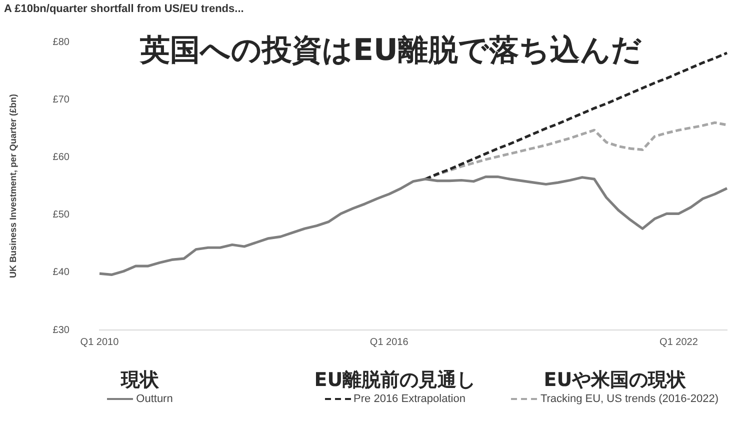 The width and height of the screenshot is (733, 421). Describe the element at coordinates (389, 342) in the screenshot. I see `x-tick-label: Q1 2016` at that location.